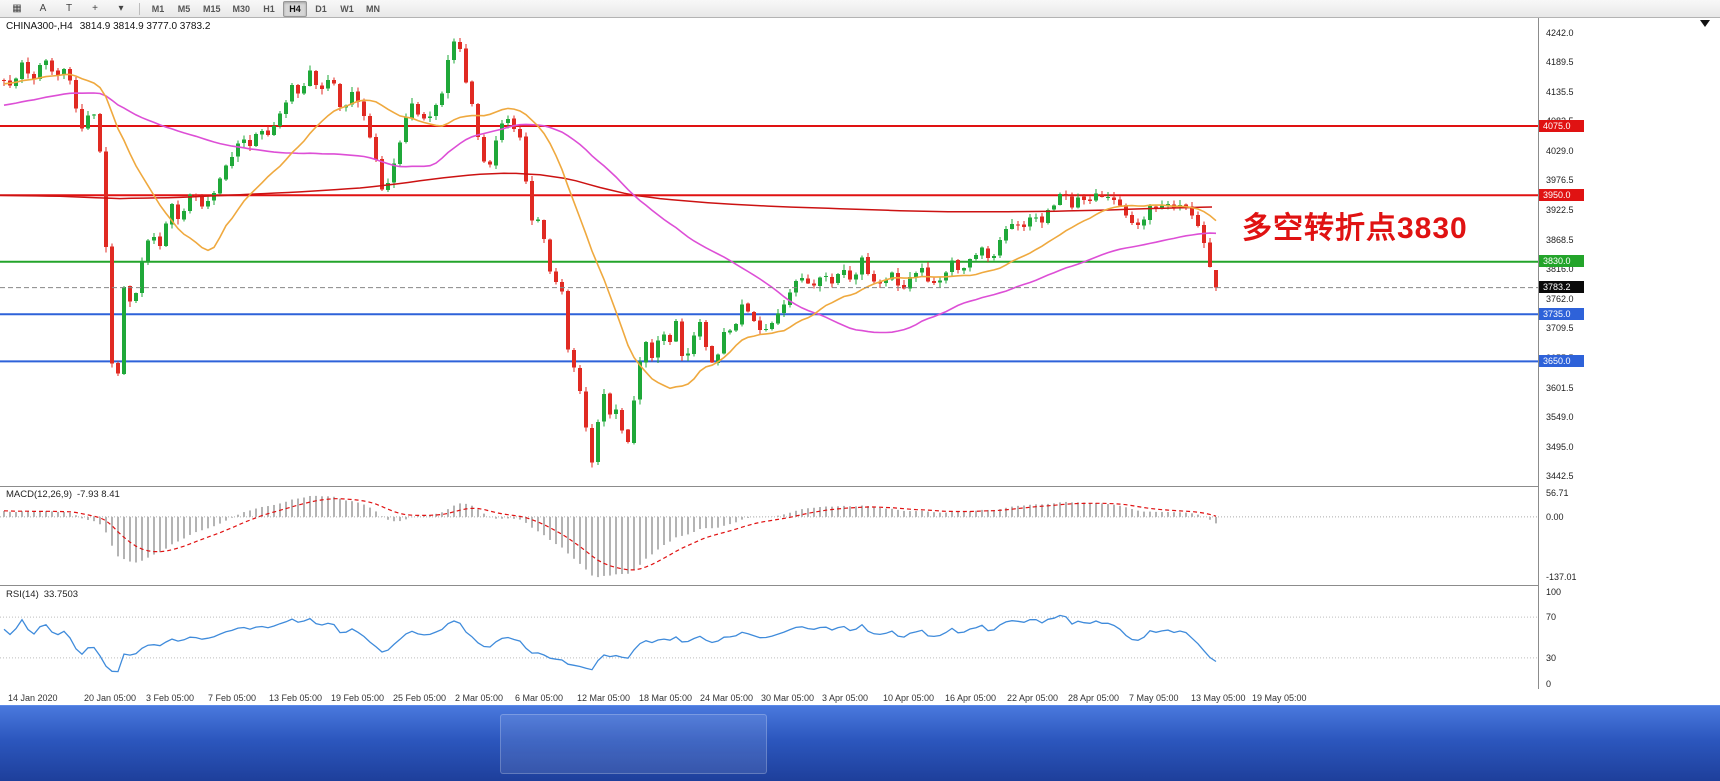 The image size is (1720, 781). What do you see at coordinates (1554, 592) in the screenshot?
I see `rsi-axis-label: 100` at bounding box center [1554, 592].